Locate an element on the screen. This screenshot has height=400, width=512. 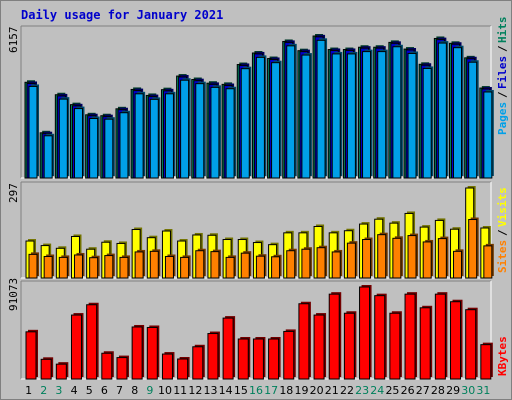
day-label-10: 10 is located at coordinates (165, 390).